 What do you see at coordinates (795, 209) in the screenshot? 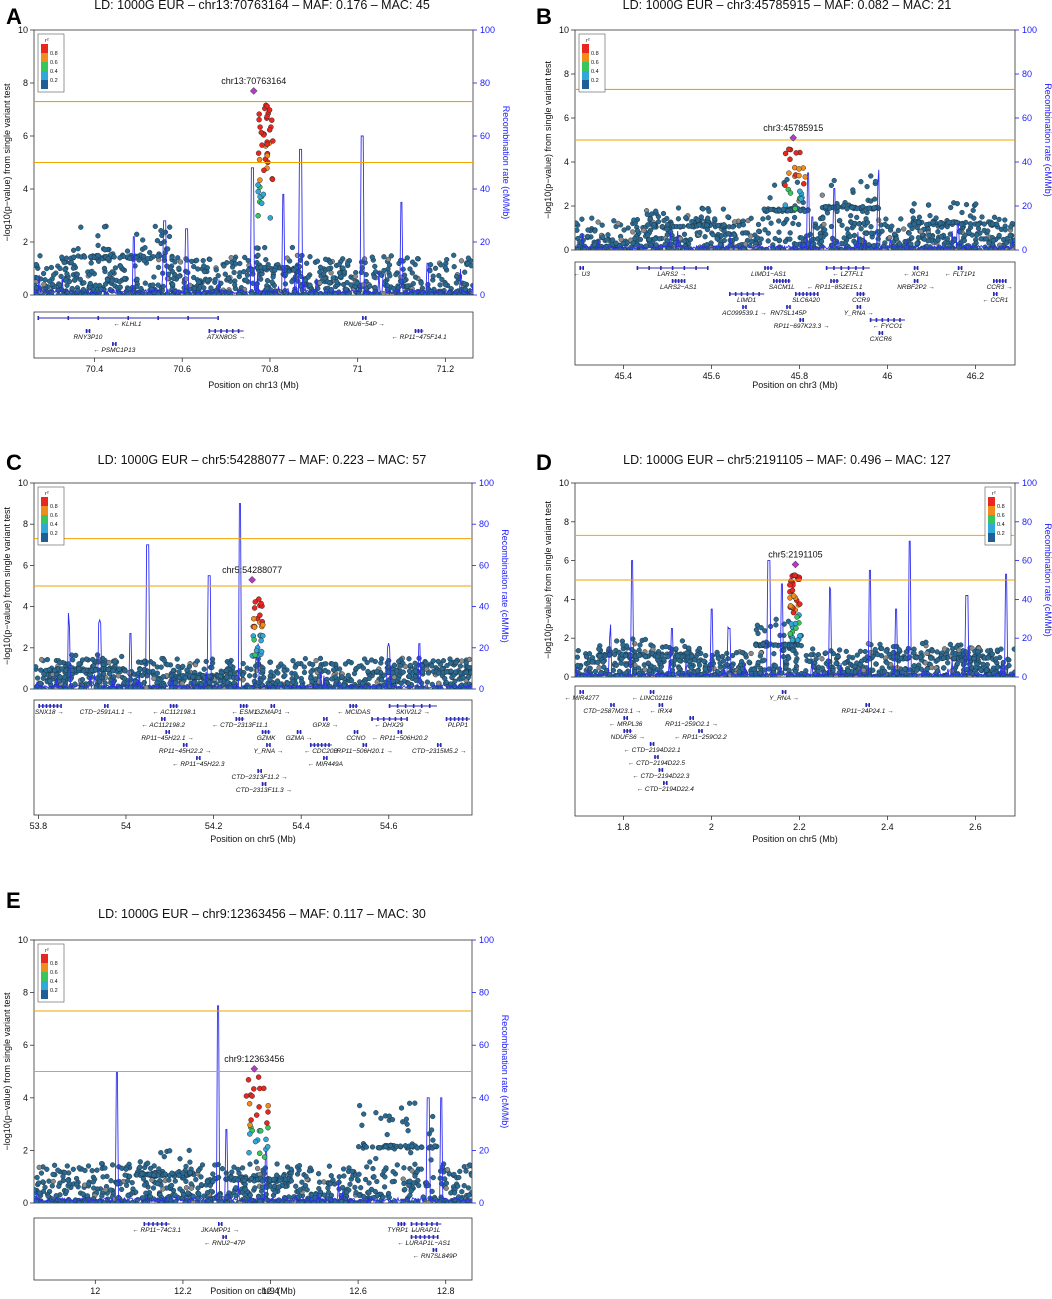
I see `recombination-line` at bounding box center [795, 209].